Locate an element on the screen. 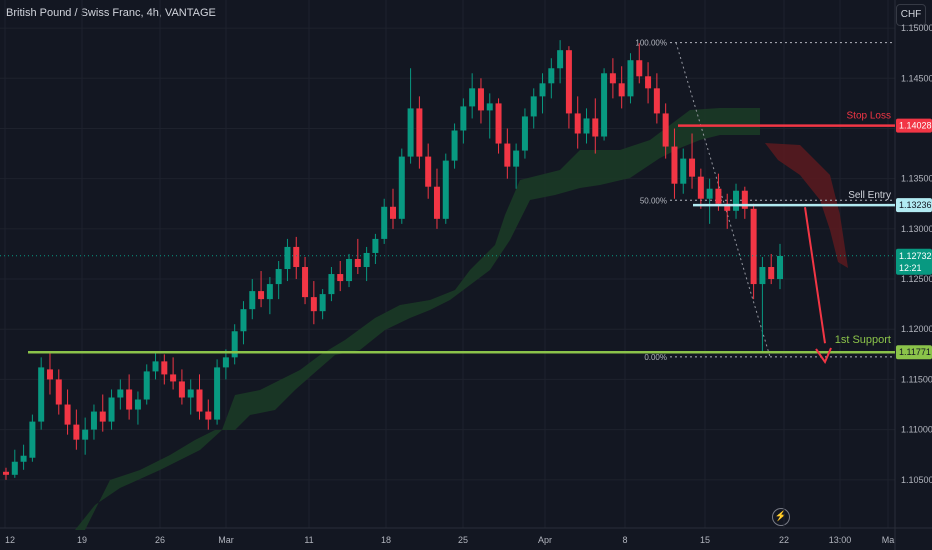 The image size is (932, 550). fib-level-label: 50.00% is located at coordinates (653, 200).